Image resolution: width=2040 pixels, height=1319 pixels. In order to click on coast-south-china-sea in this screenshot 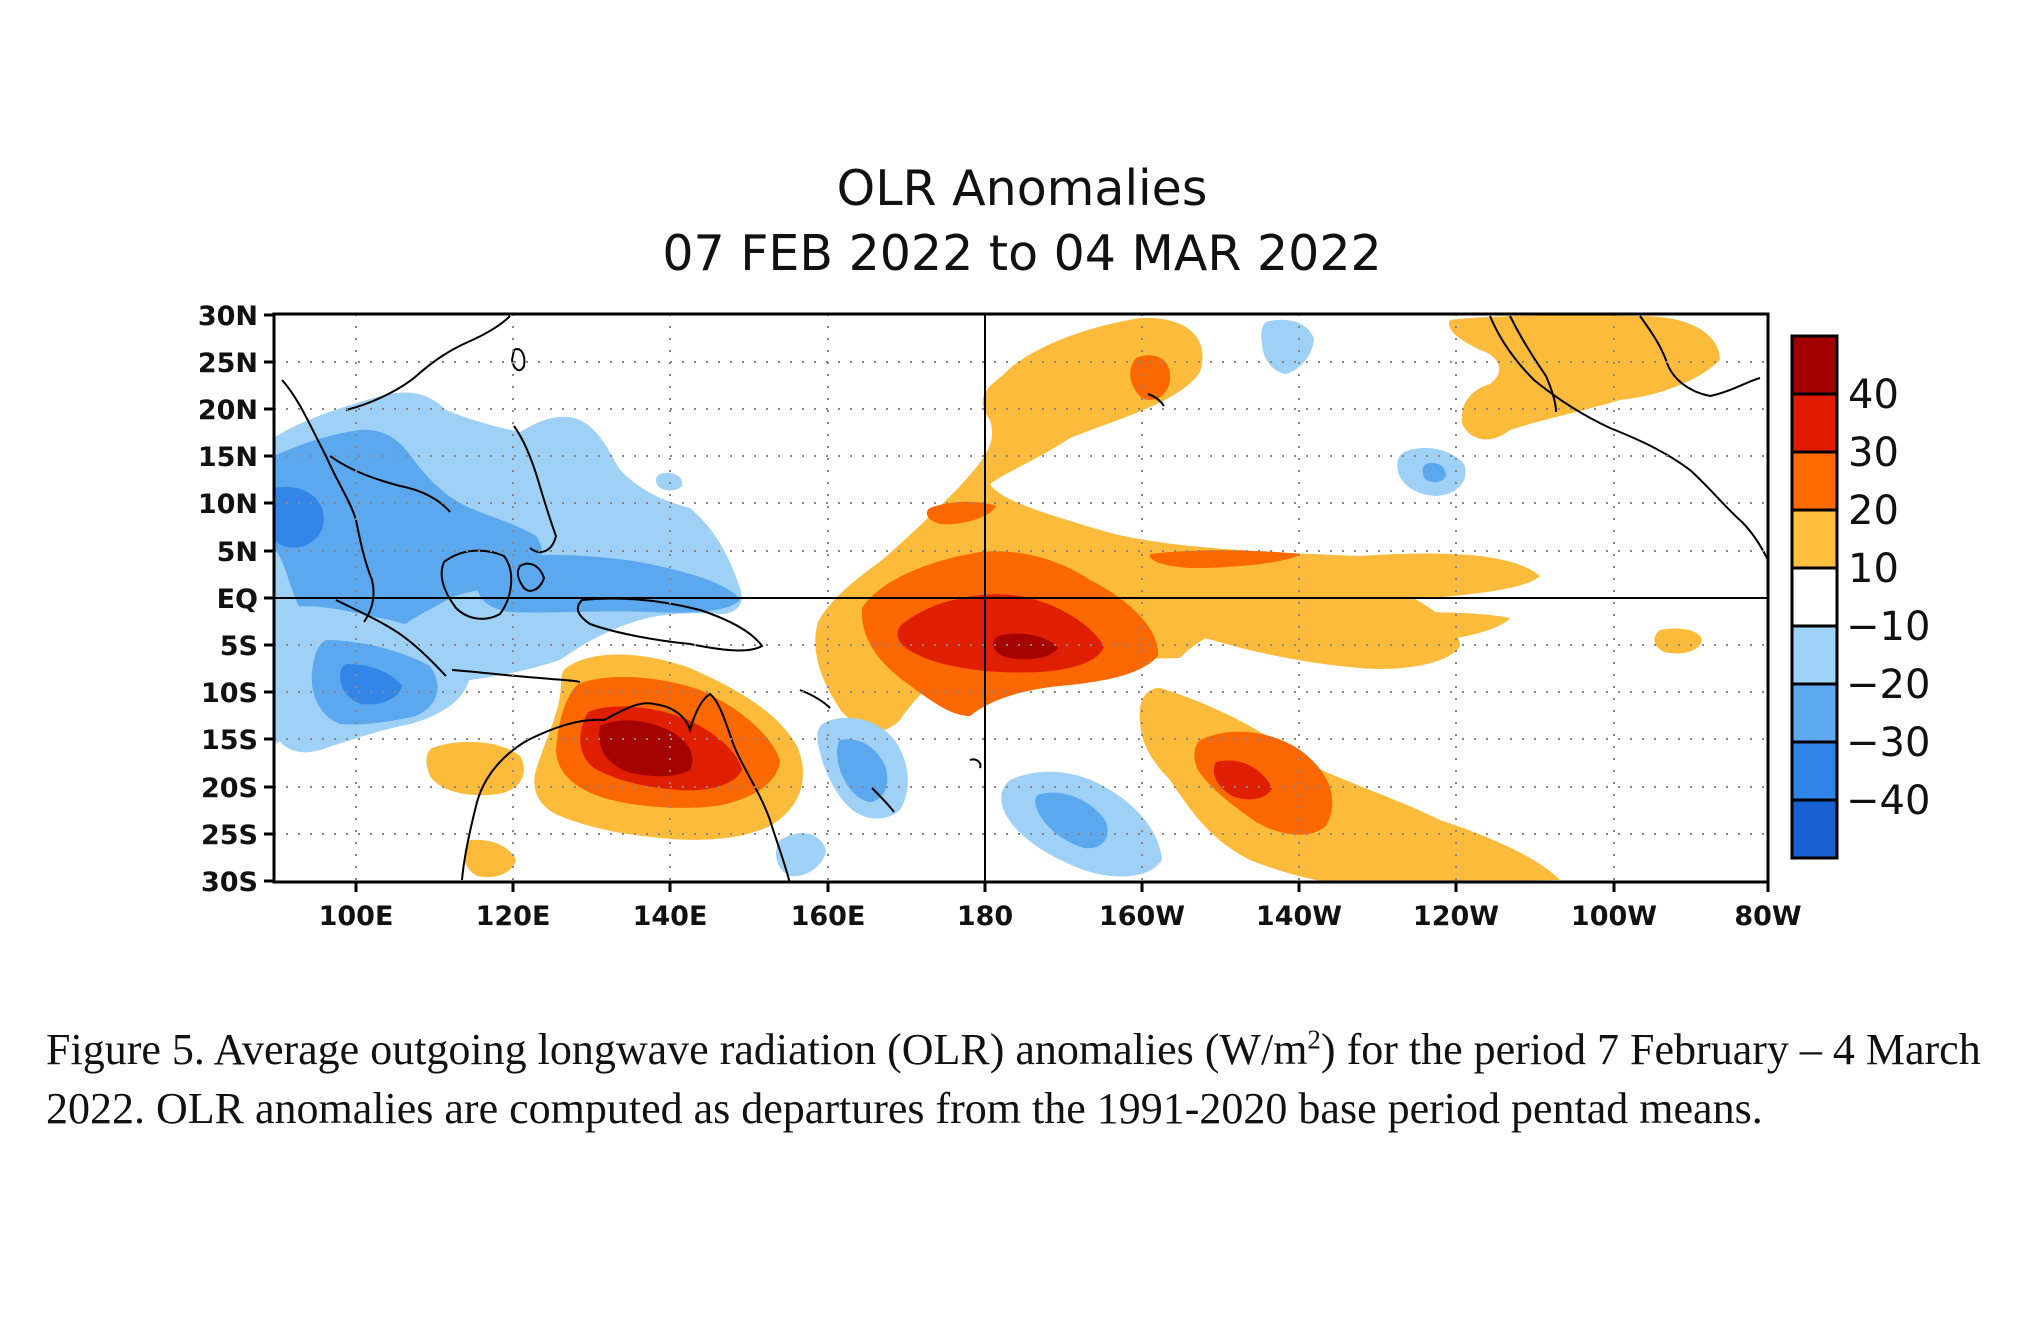, I will do `click(390, 484)`.